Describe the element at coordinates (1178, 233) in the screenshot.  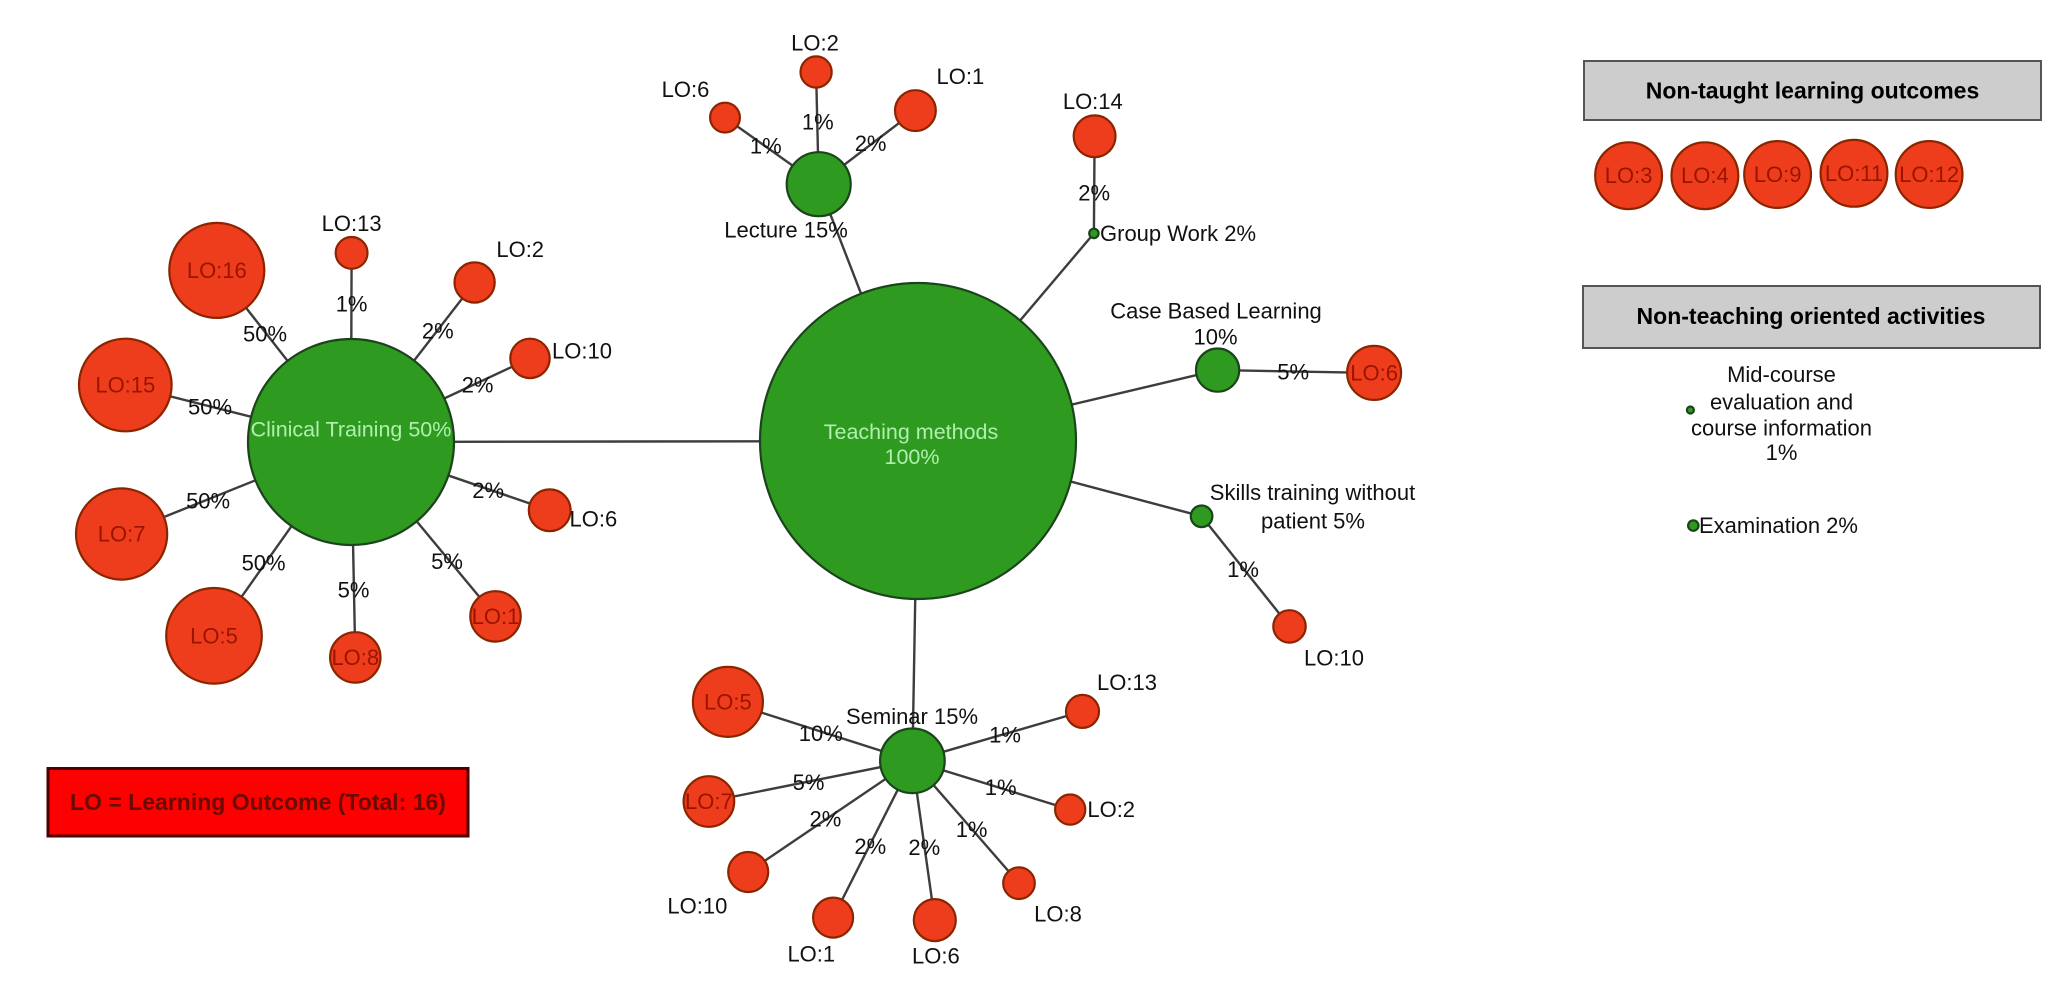
I see `svg-text: Group Work 2%` at that location.